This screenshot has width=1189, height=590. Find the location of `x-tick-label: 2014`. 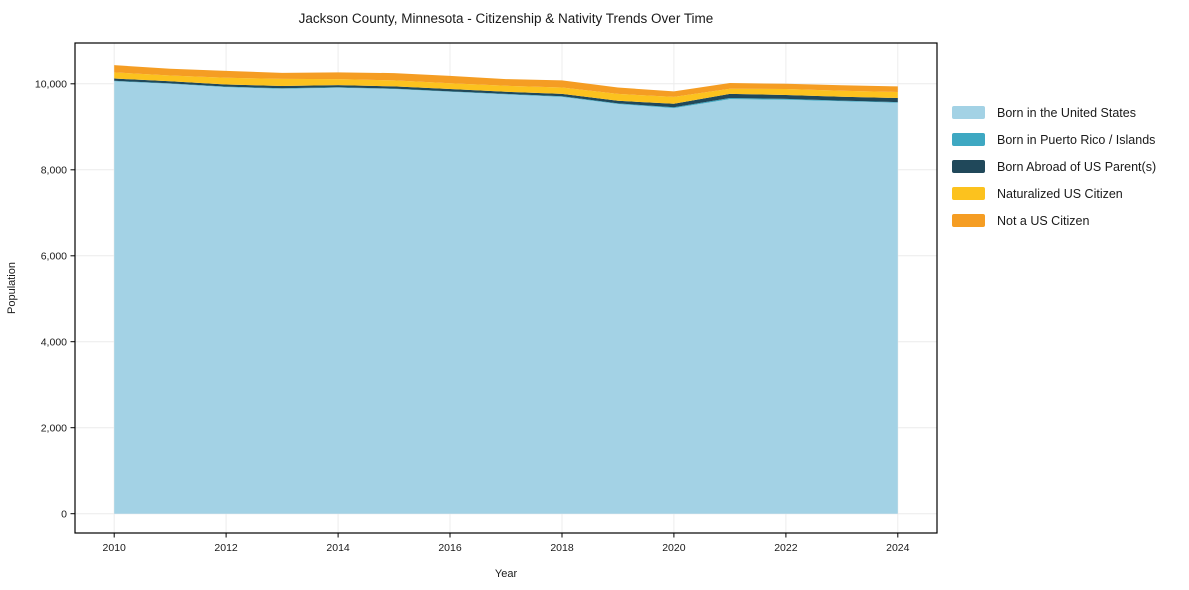

x-tick-label: 2014 is located at coordinates (338, 548).